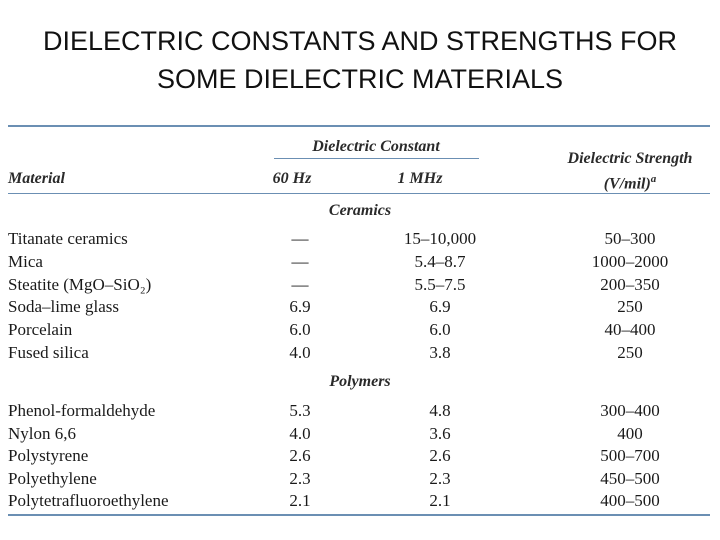 The height and width of the screenshot is (540, 720). What do you see at coordinates (440, 455) in the screenshot?
I see `cell-1mhz: 2.6` at bounding box center [440, 455].